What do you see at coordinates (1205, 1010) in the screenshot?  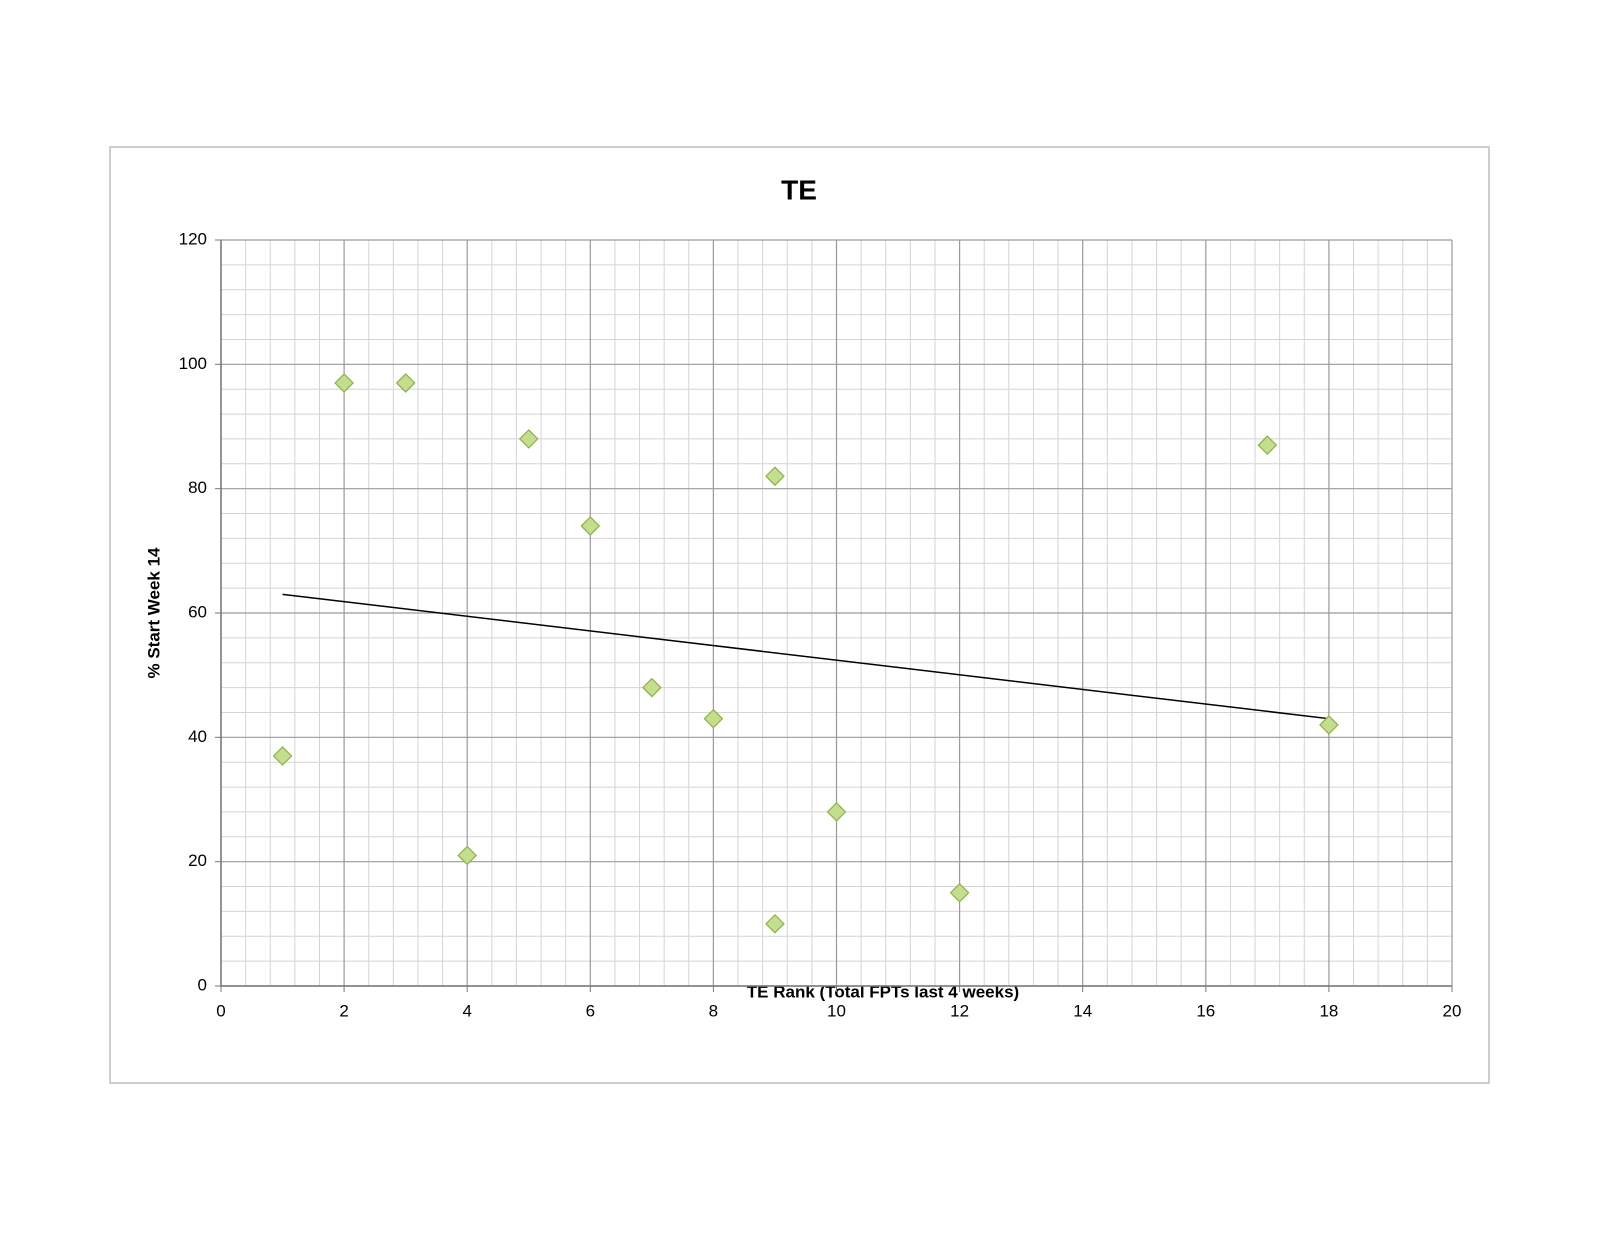 I see `x-tick-label: 16` at bounding box center [1205, 1010].